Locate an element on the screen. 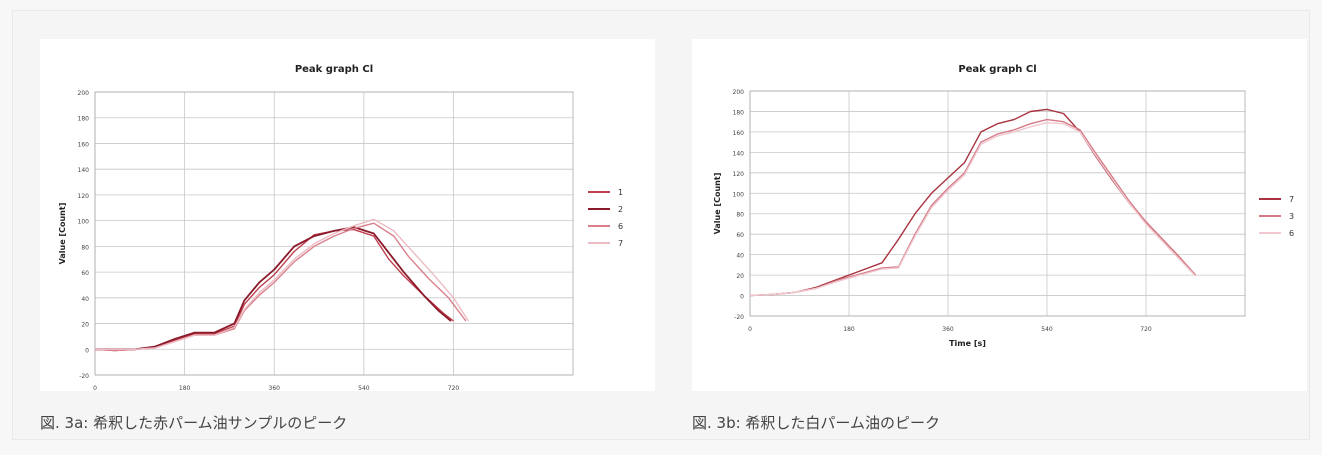  caption-3b: 図. 3b: 希釈した白パーム油のピーク is located at coordinates (816, 423).